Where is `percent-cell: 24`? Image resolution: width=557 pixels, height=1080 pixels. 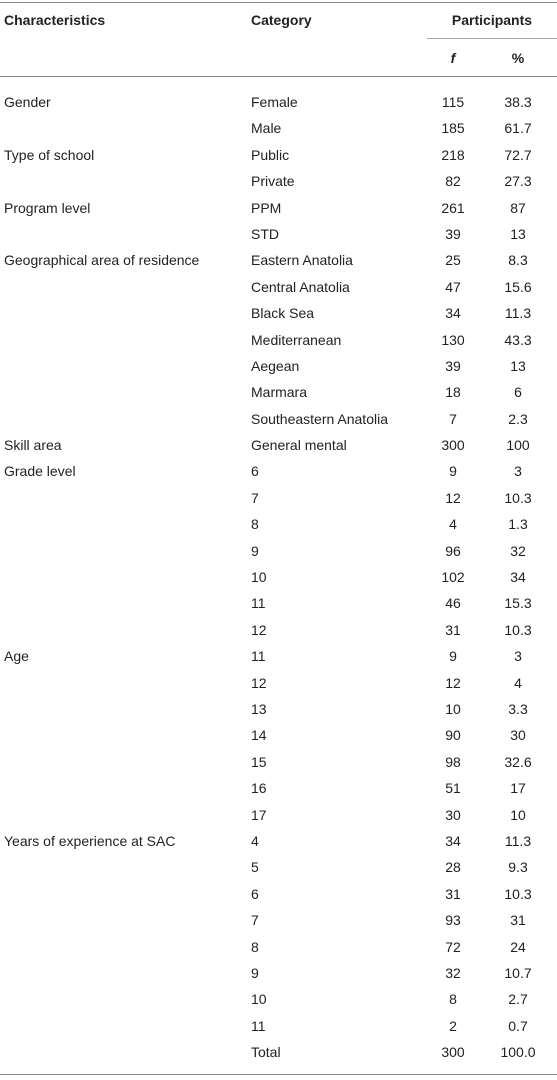 percent-cell: 24 is located at coordinates (518, 946).